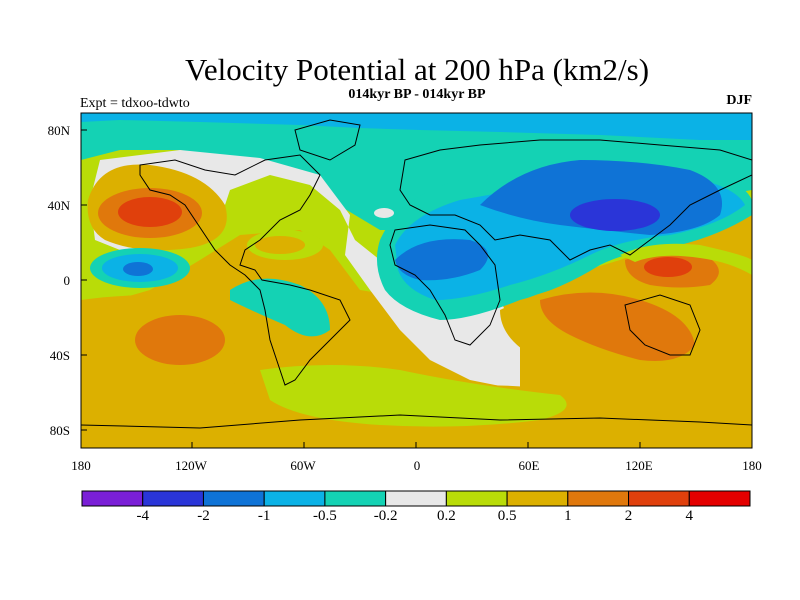 Image resolution: width=800 pixels, height=600 pixels. What do you see at coordinates (529, 465) in the screenshot?
I see `lon-label-60e: 60E` at bounding box center [529, 465].